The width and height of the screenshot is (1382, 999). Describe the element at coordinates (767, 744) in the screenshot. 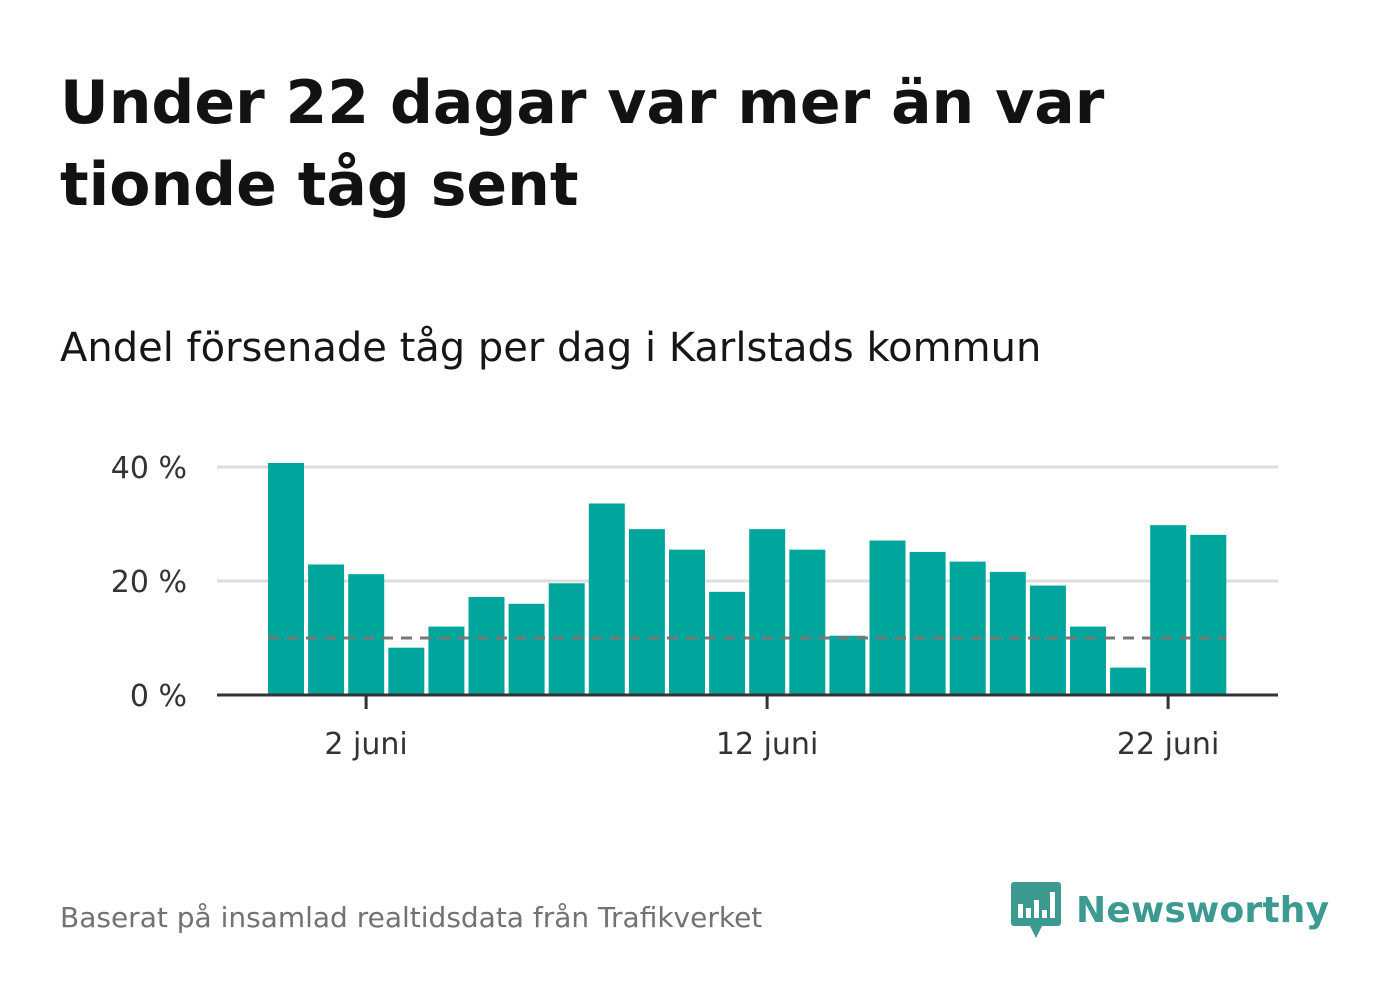

I see `x-tick-label: 12 juni` at that location.